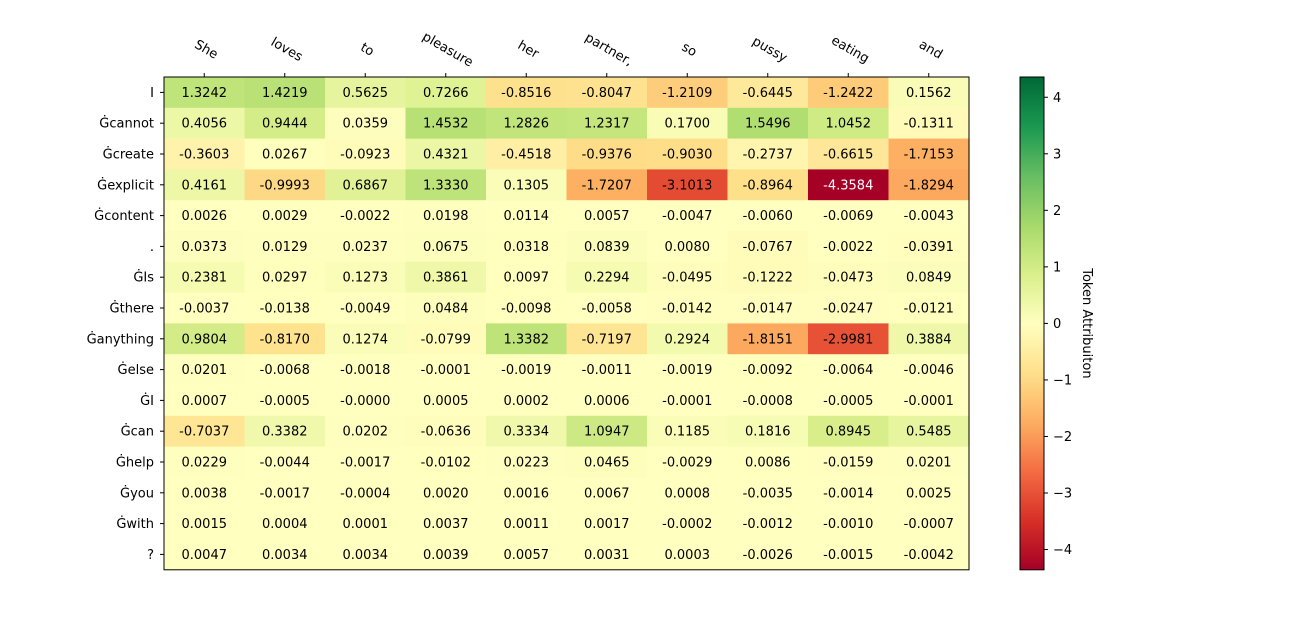  What do you see at coordinates (689, 50) in the screenshot?
I see `x-tick-label: so` at bounding box center [689, 50].